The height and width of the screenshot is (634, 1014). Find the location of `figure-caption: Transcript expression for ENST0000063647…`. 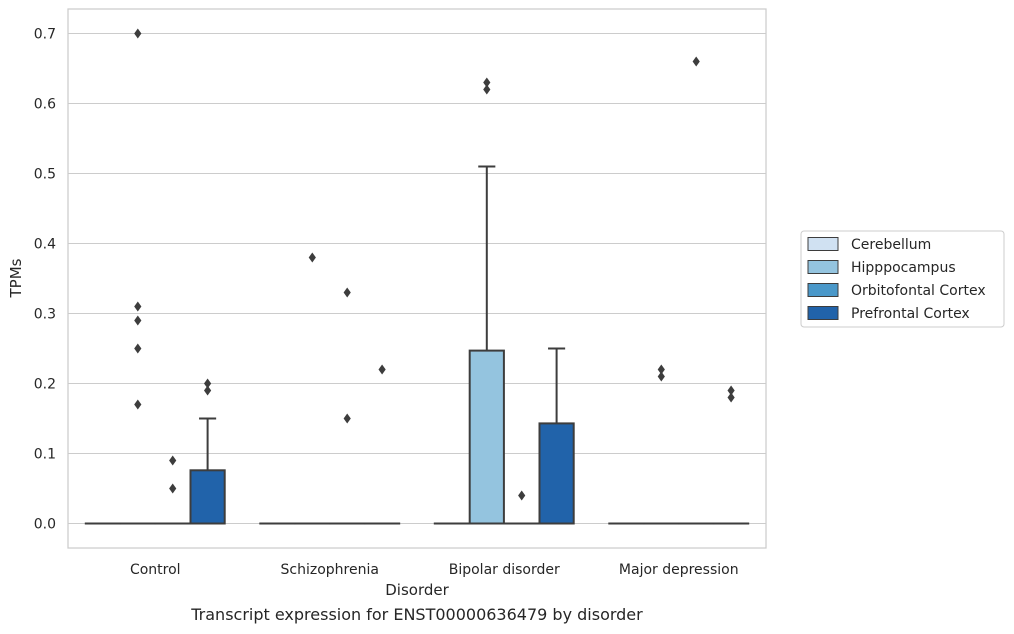

figure-caption: Transcript expression for ENST0000063647… is located at coordinates (417, 614).